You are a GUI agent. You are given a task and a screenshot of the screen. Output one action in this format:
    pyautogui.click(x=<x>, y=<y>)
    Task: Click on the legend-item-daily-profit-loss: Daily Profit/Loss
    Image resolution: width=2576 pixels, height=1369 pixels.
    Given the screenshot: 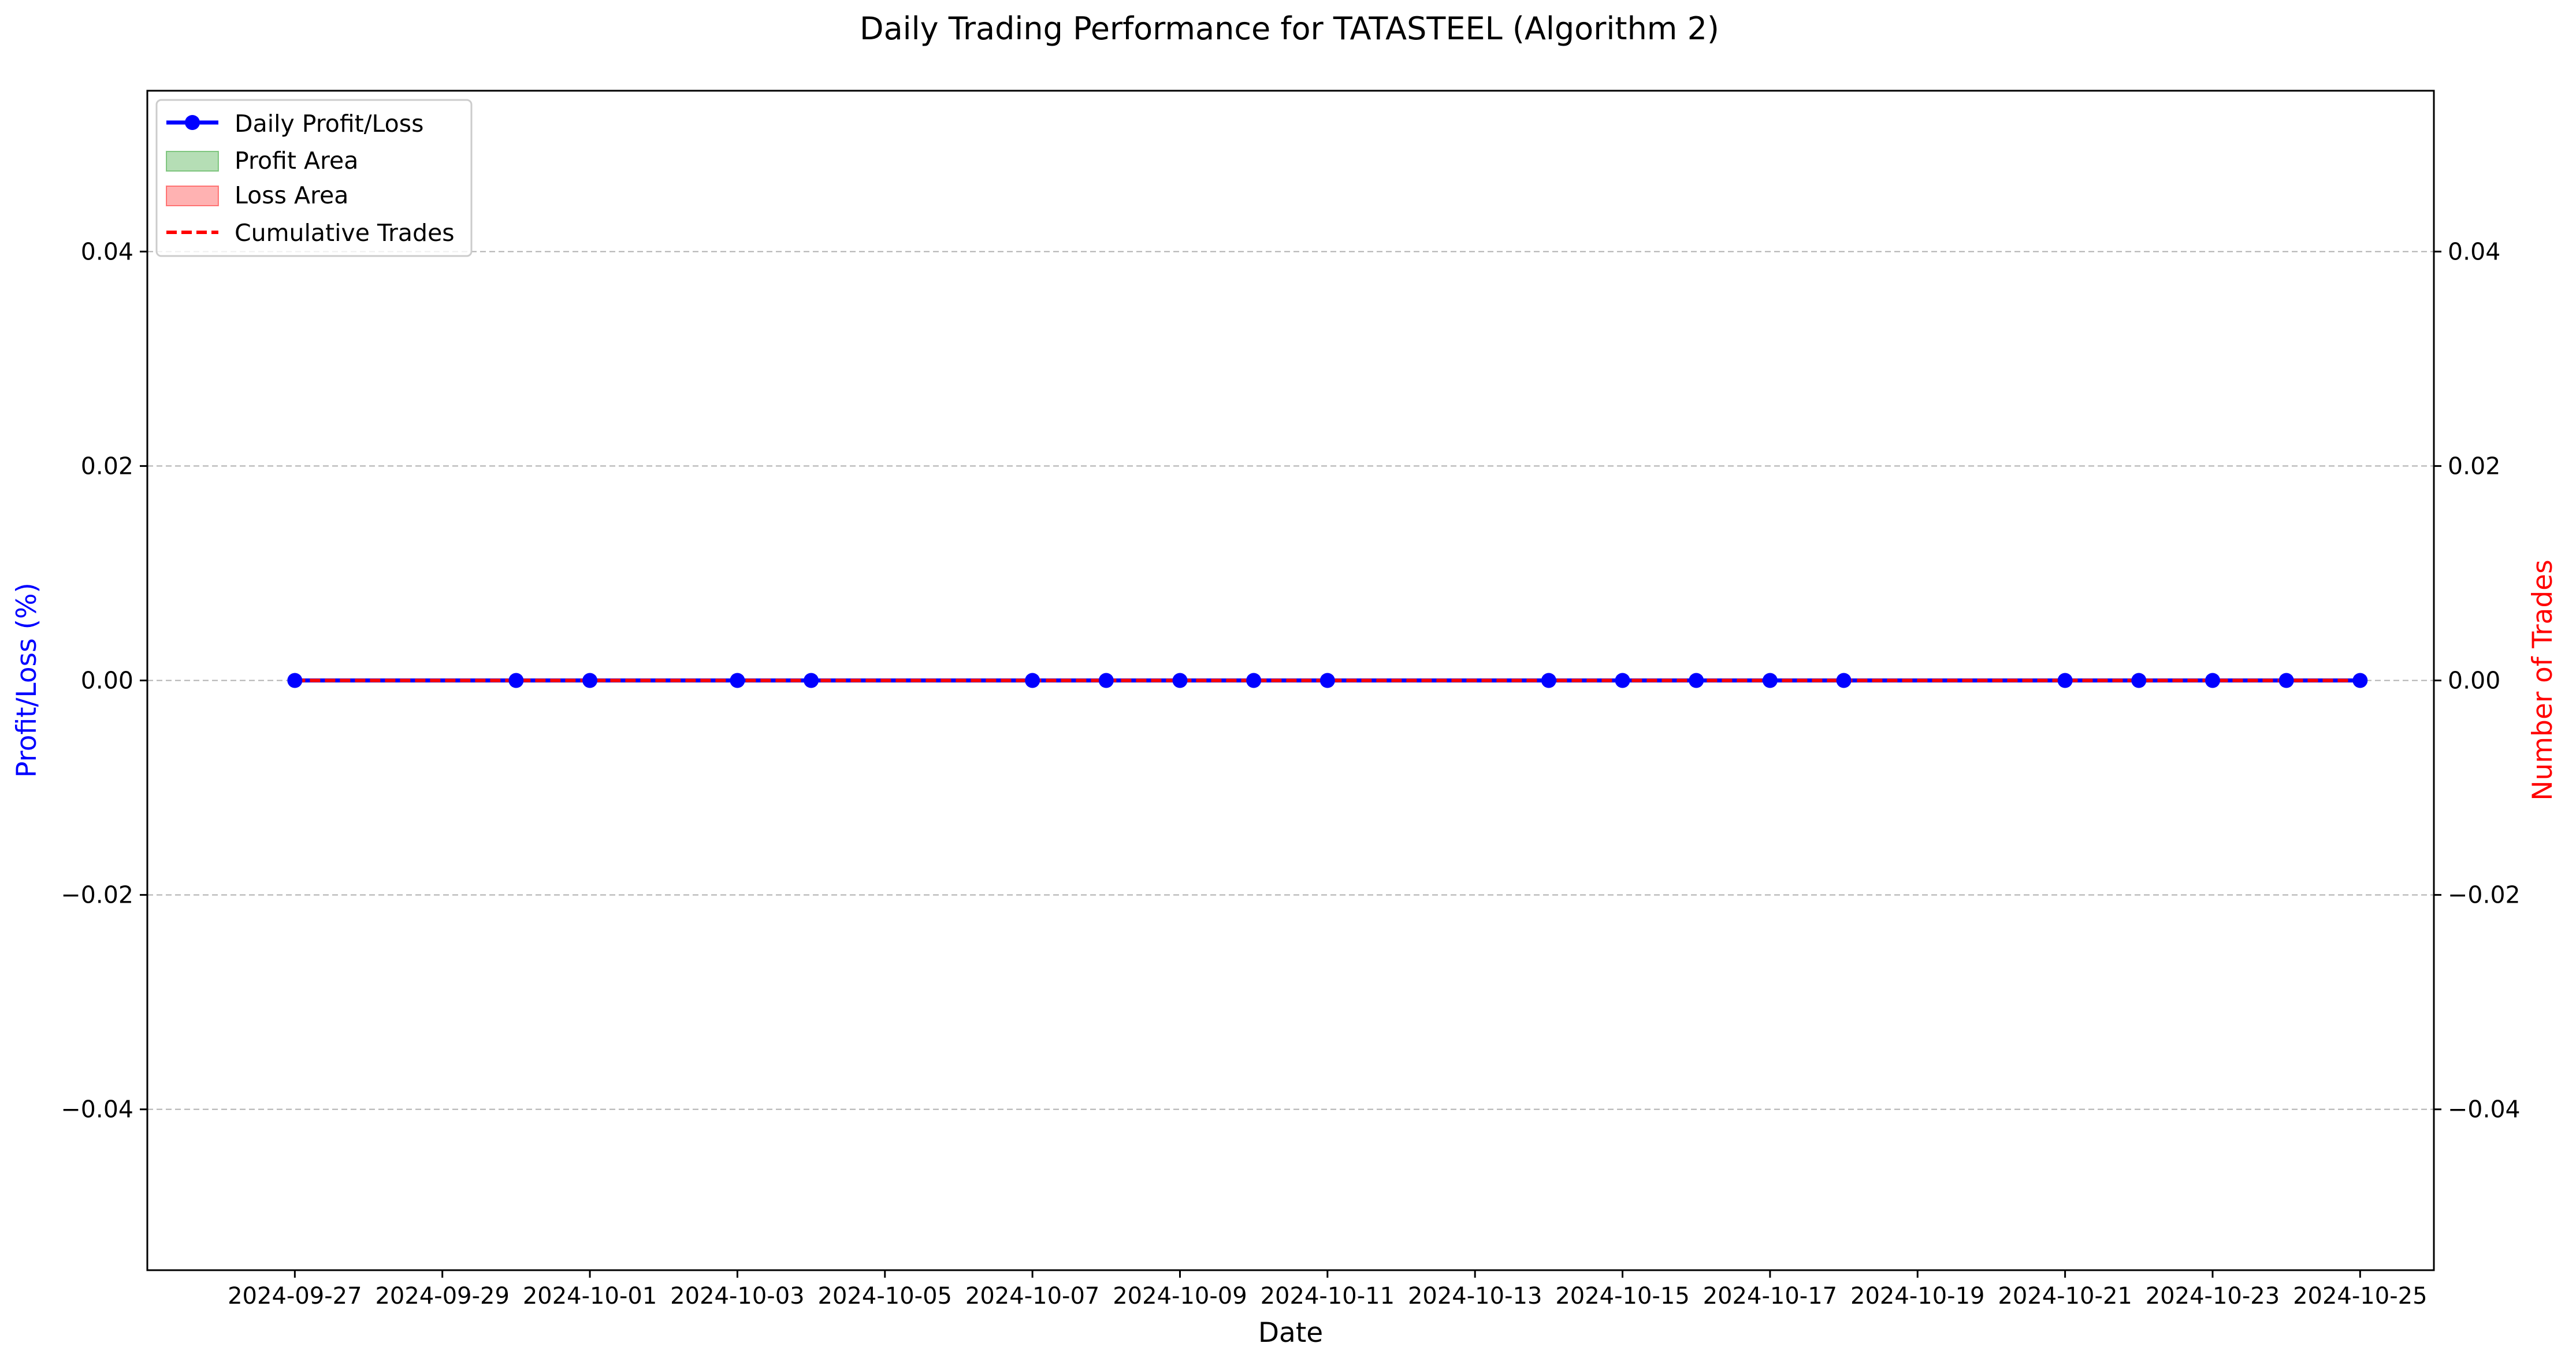 What is the action you would take?
    pyautogui.click(x=294, y=124)
    